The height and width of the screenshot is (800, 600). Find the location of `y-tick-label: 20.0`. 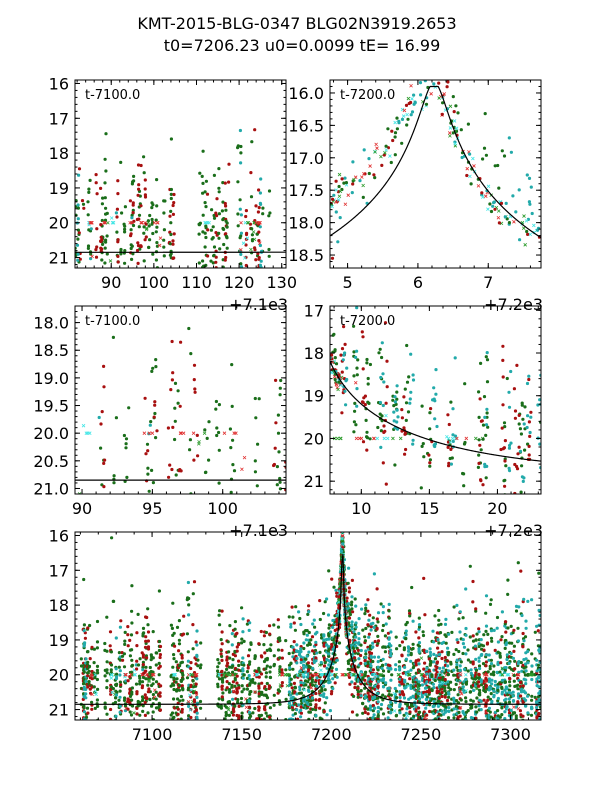

y-tick-label: 20.0 is located at coordinates (51, 433).